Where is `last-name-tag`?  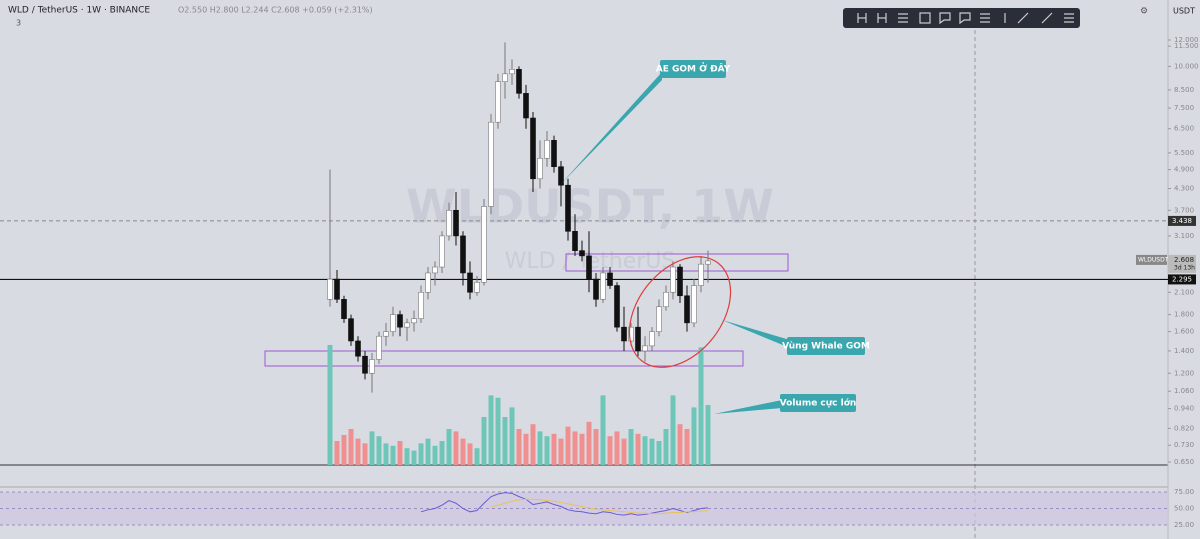 last-name-tag is located at coordinates (1151, 259).